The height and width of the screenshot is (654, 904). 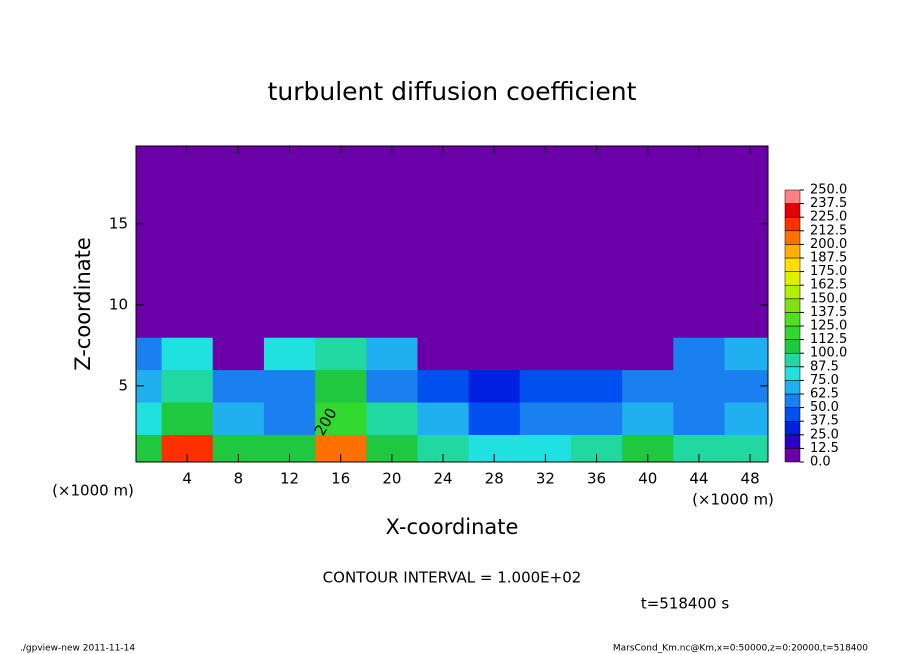 I want to click on colorbar-label: 212.5, so click(x=828, y=230).